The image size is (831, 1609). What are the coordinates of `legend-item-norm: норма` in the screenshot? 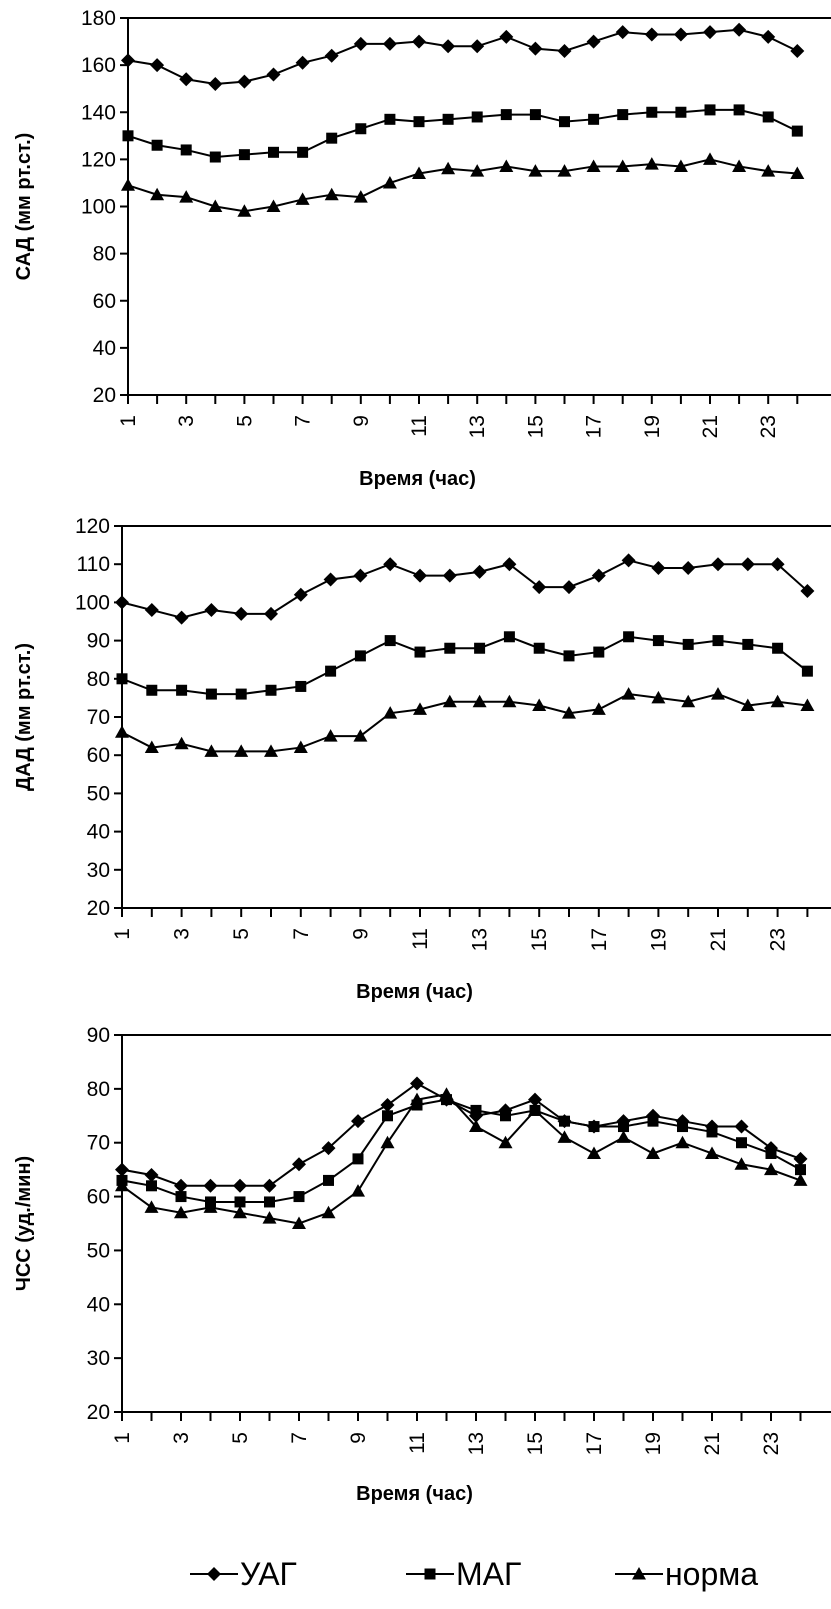 It's located at (686, 1574).